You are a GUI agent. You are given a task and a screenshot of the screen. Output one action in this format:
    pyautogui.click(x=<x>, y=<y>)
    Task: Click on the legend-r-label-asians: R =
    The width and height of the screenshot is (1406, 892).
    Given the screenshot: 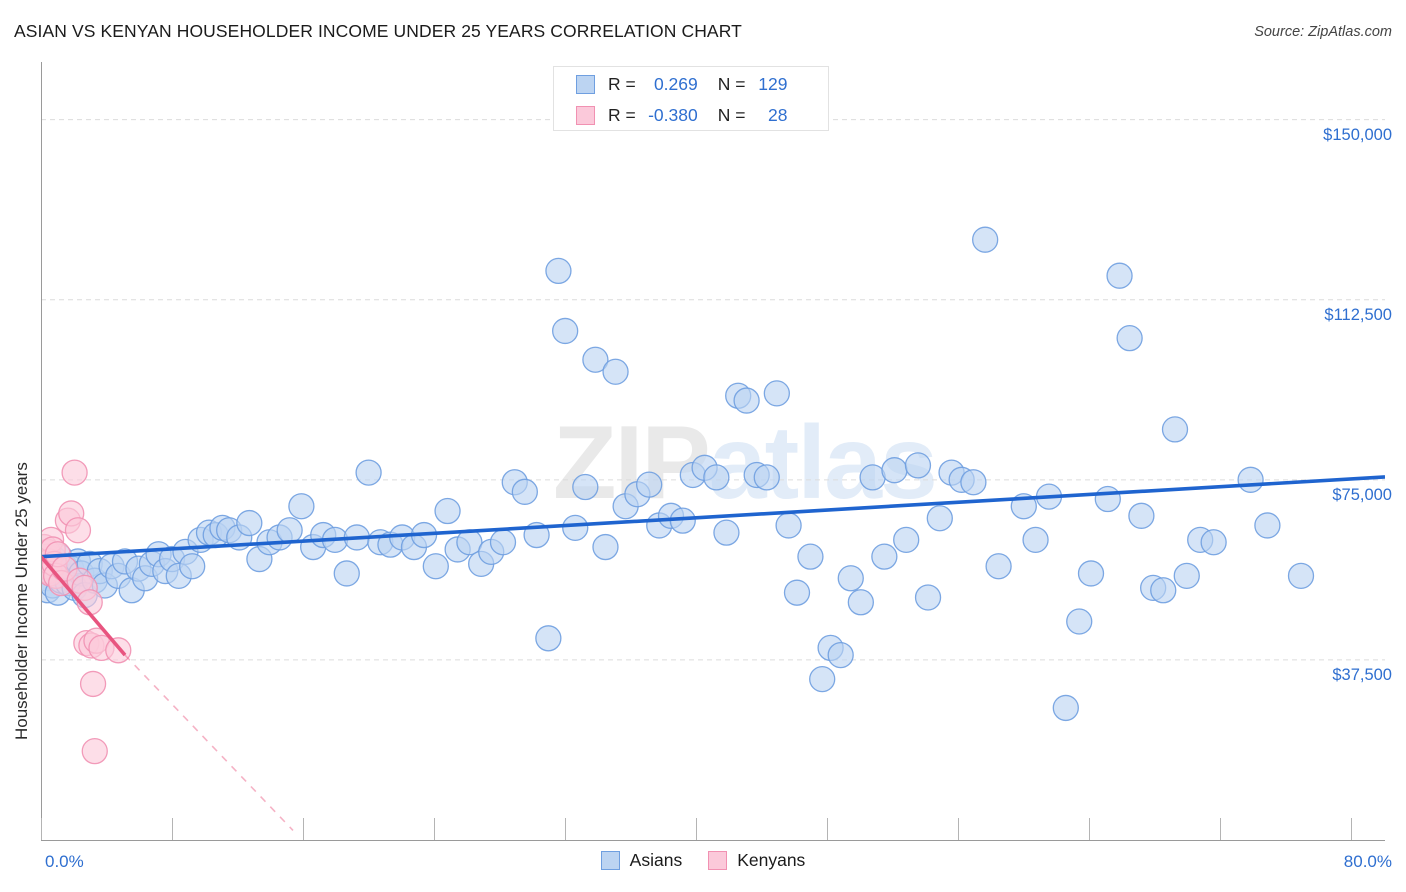 What is the action you would take?
    pyautogui.click(x=622, y=83)
    